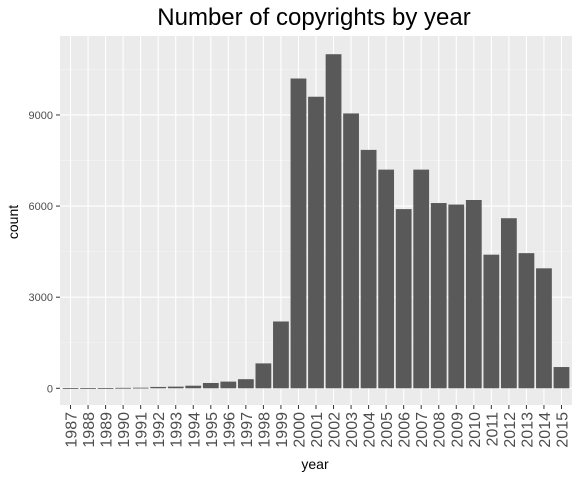  What do you see at coordinates (124, 430) in the screenshot?
I see `x-tick-label: 1990` at bounding box center [124, 430].